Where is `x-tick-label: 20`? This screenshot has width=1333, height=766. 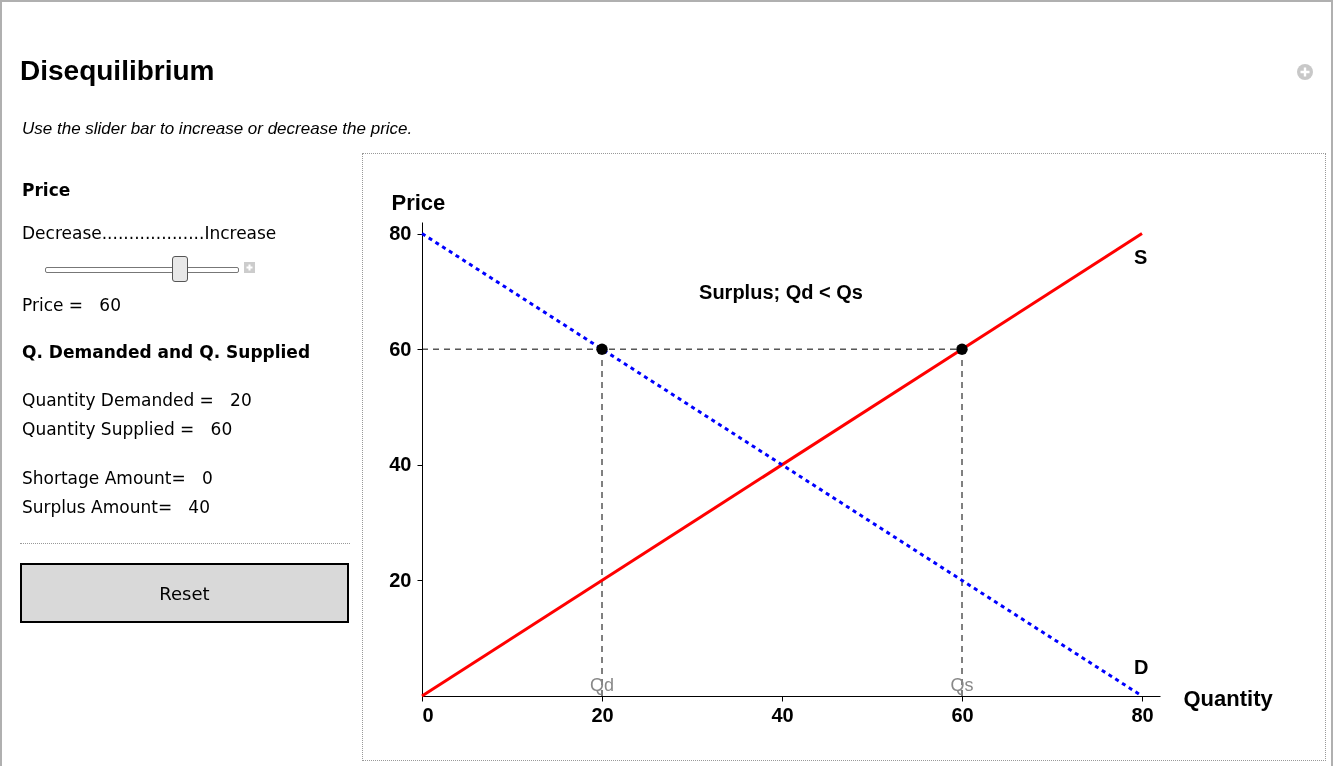 x-tick-label: 20 is located at coordinates (602, 714).